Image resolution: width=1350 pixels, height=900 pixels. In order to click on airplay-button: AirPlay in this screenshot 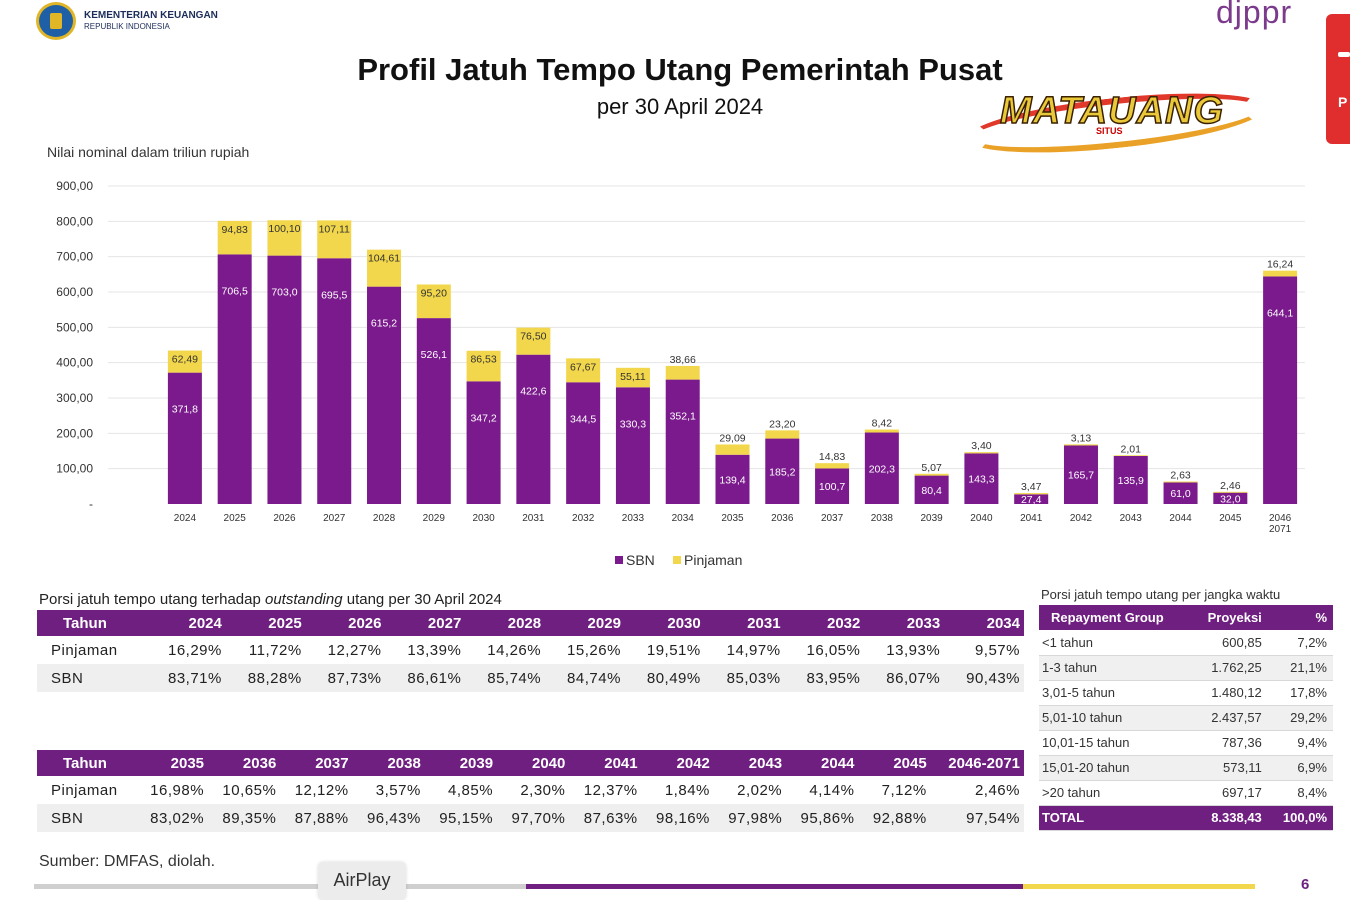, I will do `click(362, 881)`.